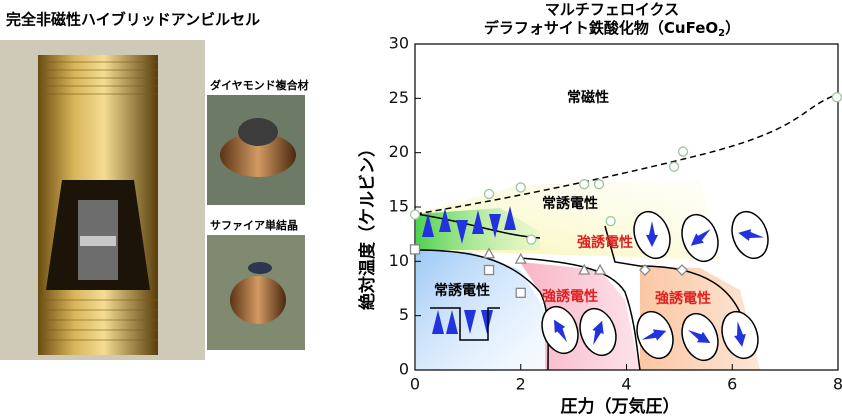 The height and width of the screenshot is (418, 842). What do you see at coordinates (98, 241) in the screenshot?
I see `anvil-gap` at bounding box center [98, 241].